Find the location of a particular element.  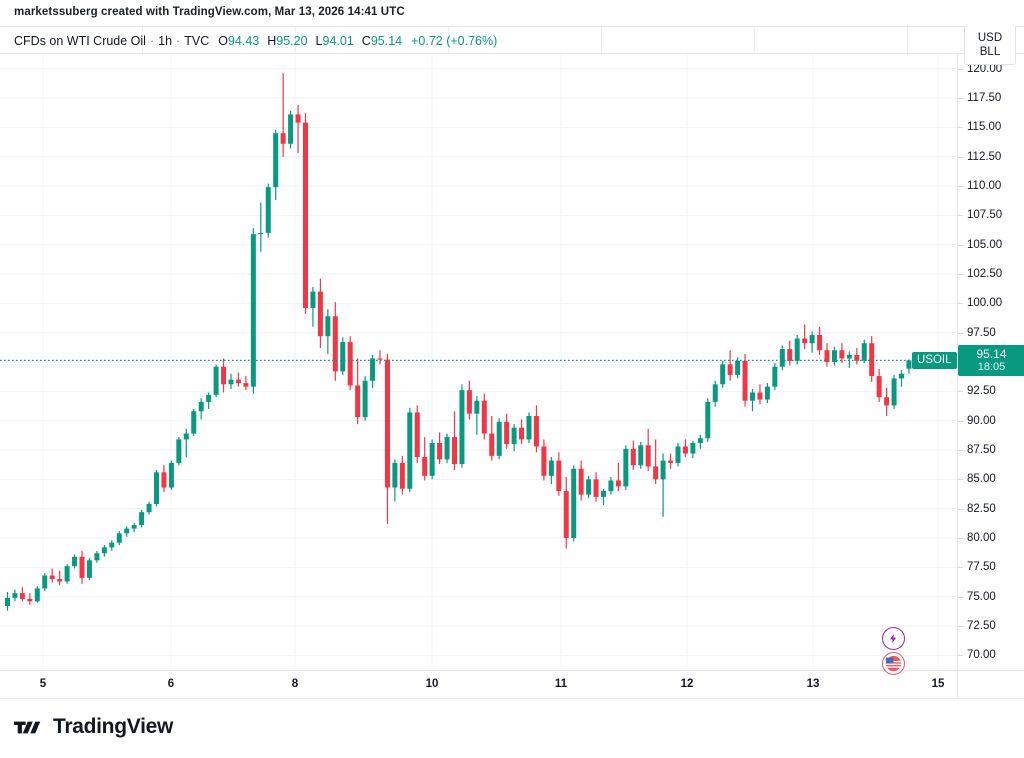

unit-label: BLL is located at coordinates (990, 52).